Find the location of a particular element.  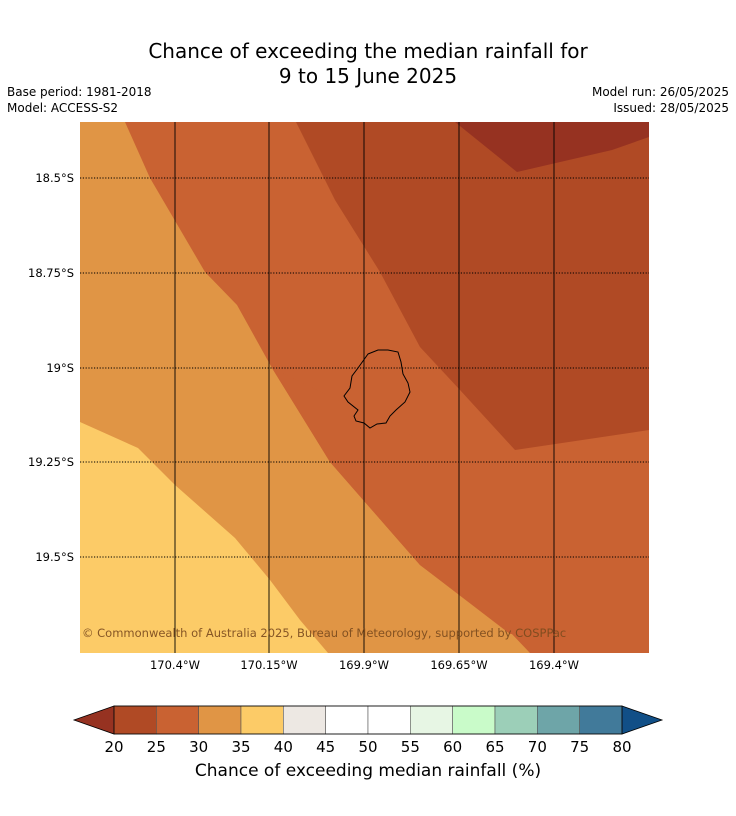

colorbar-tick-label: 30 is located at coordinates (198, 747).